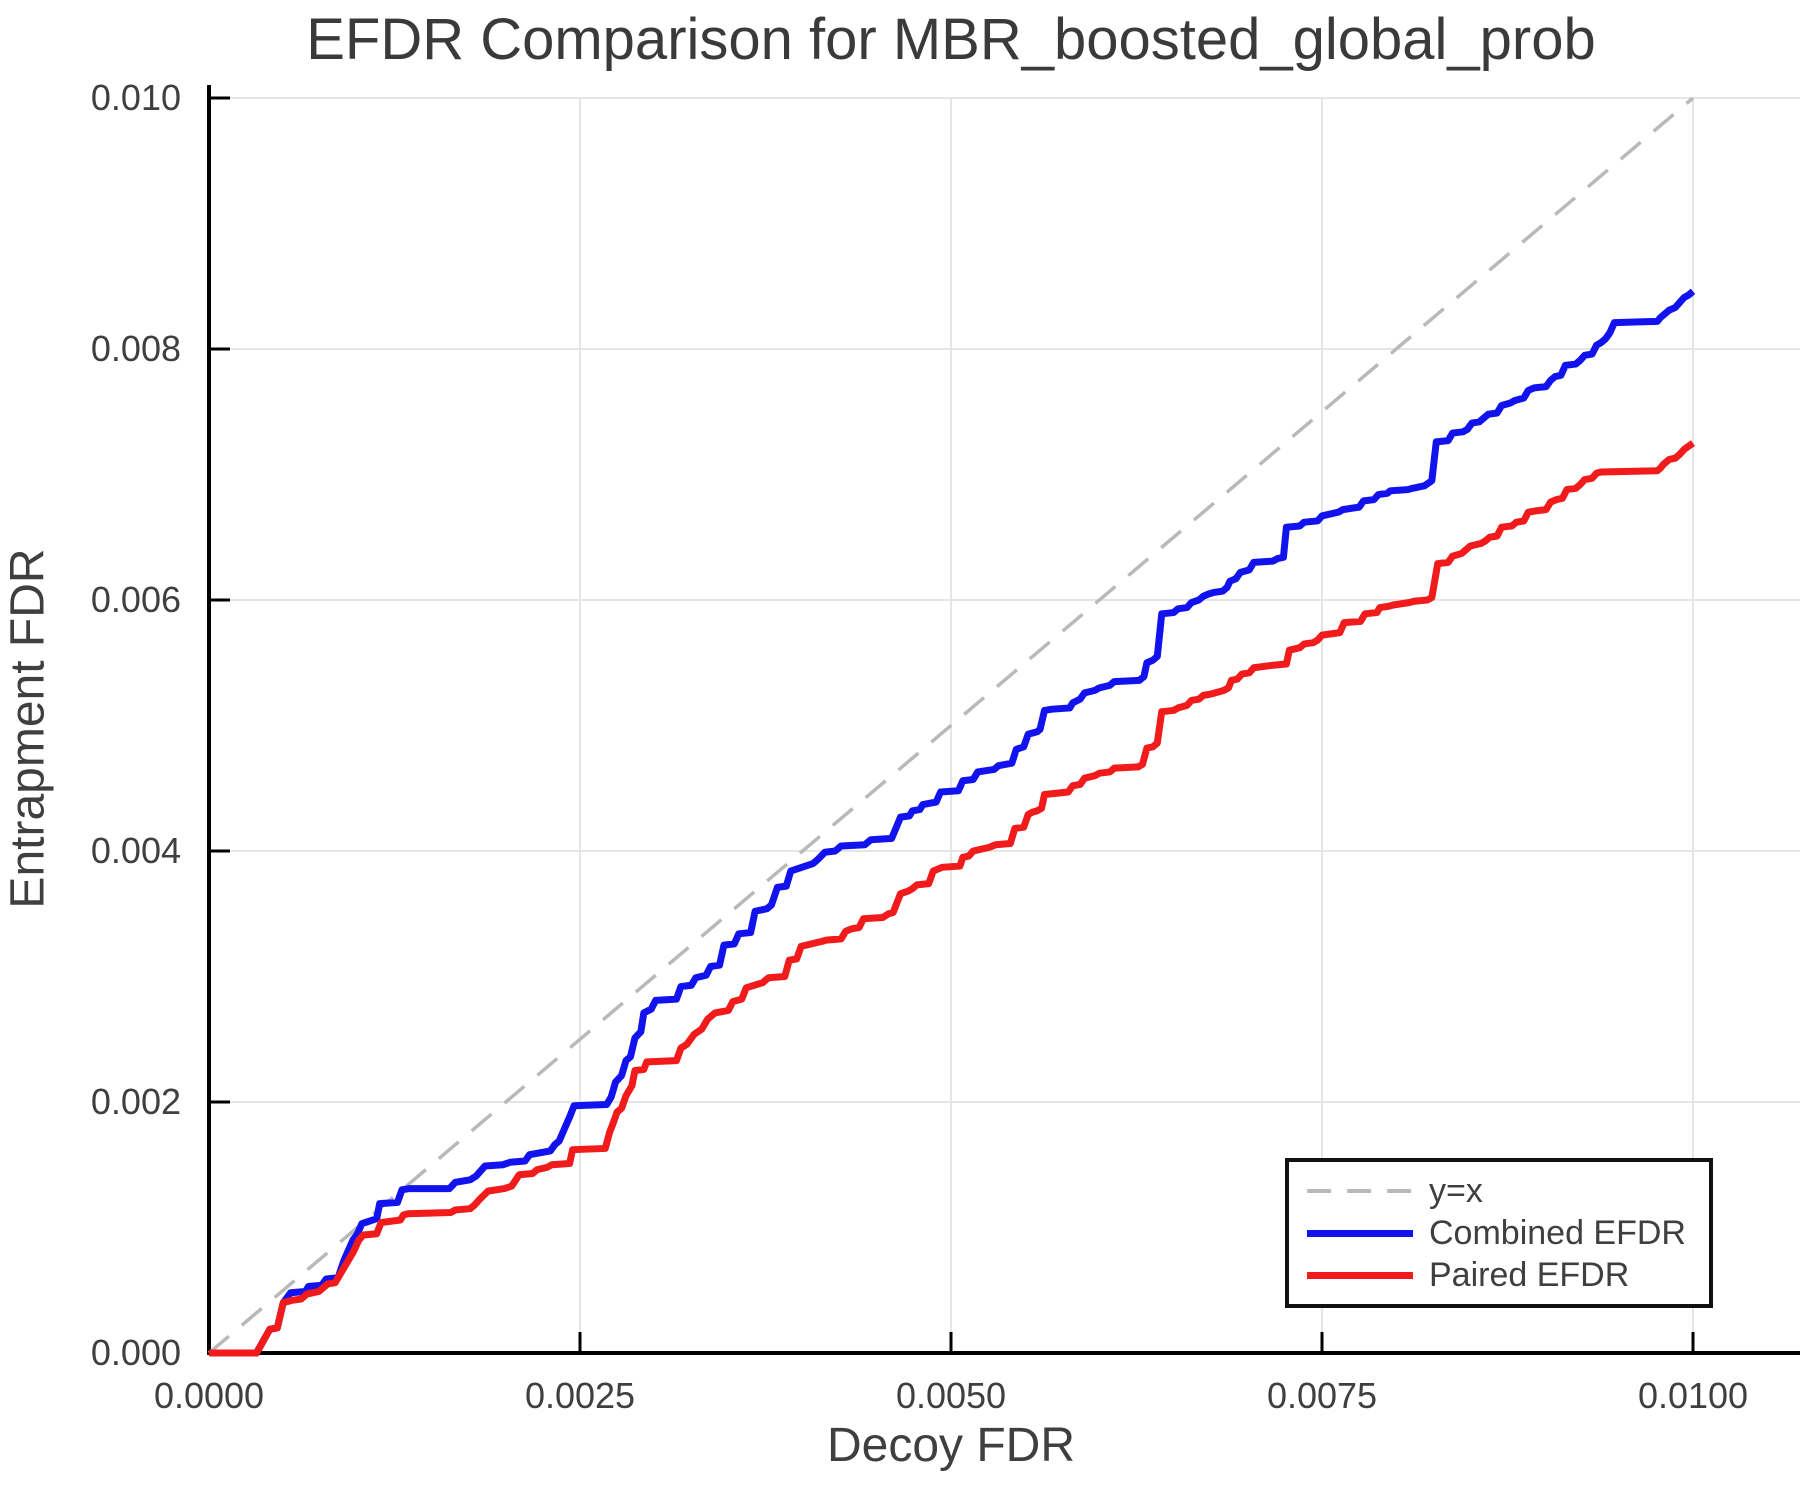 Image resolution: width=1800 pixels, height=1500 pixels. Describe the element at coordinates (28, 728) in the screenshot. I see `y-axis-label: Entrapment FDR` at that location.